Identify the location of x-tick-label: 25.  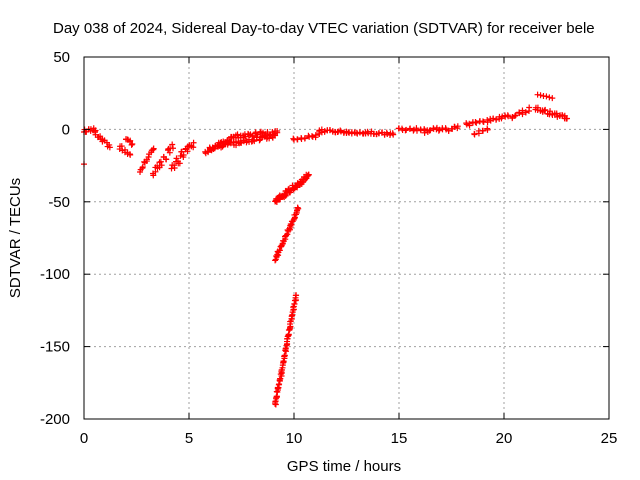
(609, 438).